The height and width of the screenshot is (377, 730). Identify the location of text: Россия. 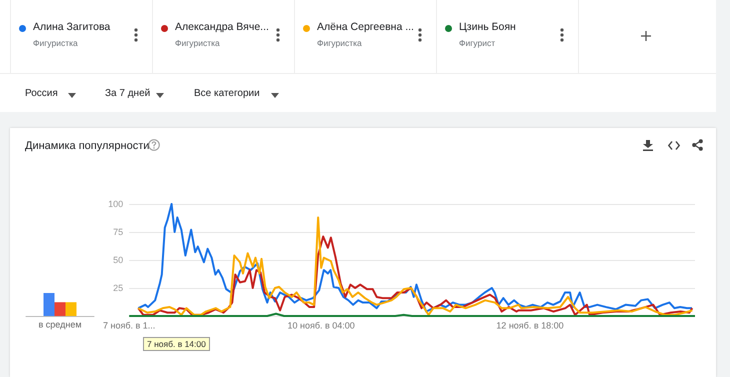
(41, 93).